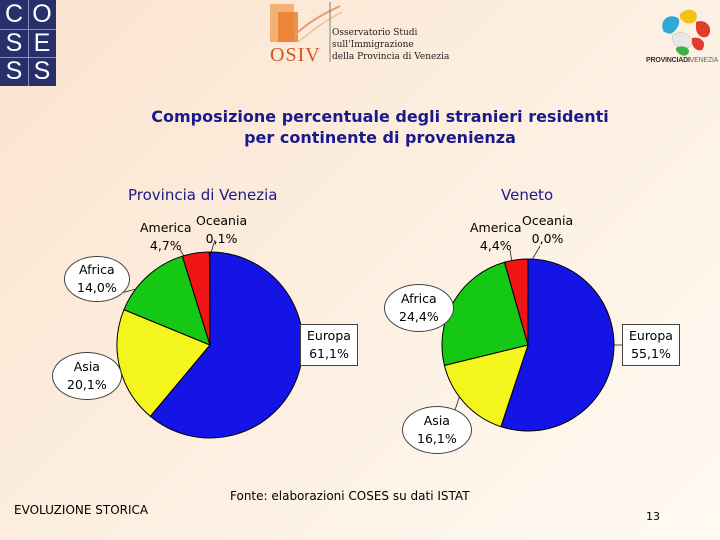 The height and width of the screenshot is (540, 720). Describe the element at coordinates (682, 60) in the screenshot. I see `provincia-wordmark: PROVINCIADIVENEZIA` at that location.